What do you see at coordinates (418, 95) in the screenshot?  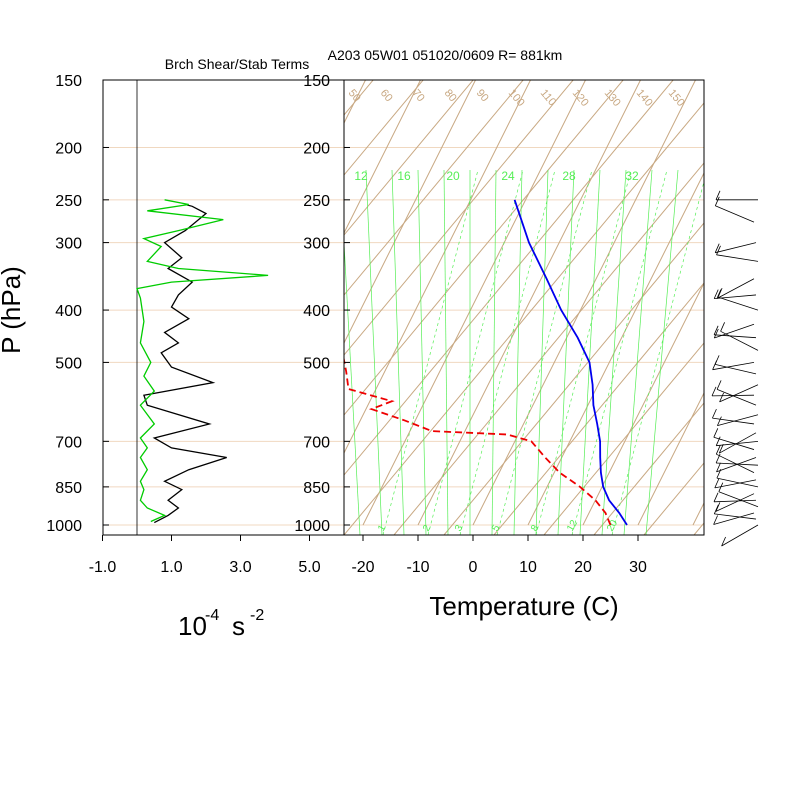 I see `dry-adiabat-label: 70` at bounding box center [418, 95].